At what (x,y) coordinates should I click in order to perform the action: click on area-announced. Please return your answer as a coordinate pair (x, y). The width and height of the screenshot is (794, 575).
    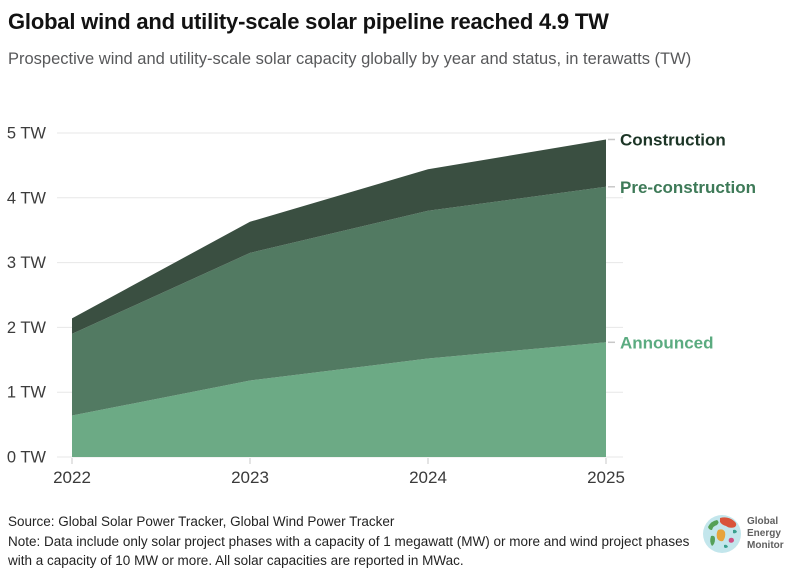
    Looking at the image, I should click on (339, 399).